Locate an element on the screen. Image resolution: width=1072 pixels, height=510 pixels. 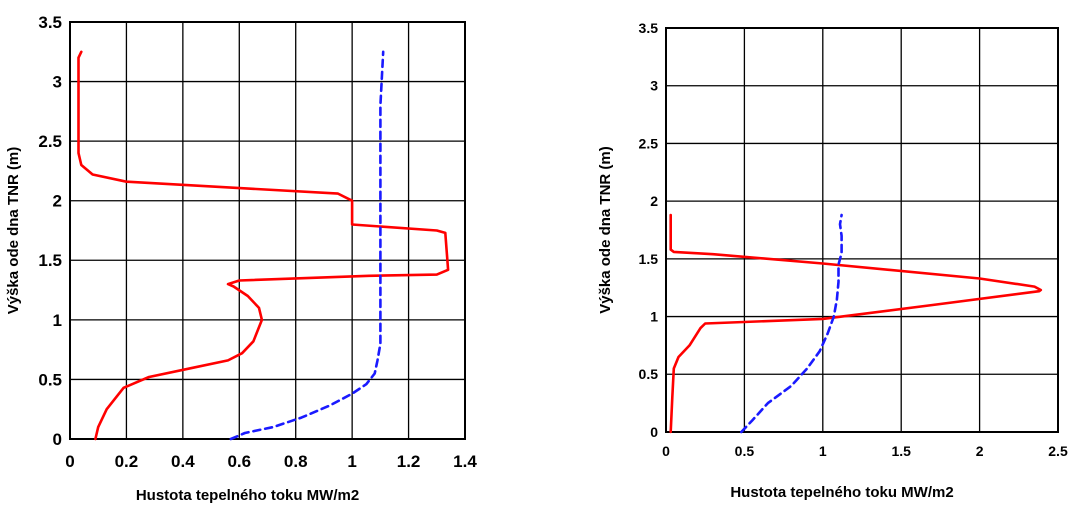
x-tick-label: 0.8 is located at coordinates (296, 461).